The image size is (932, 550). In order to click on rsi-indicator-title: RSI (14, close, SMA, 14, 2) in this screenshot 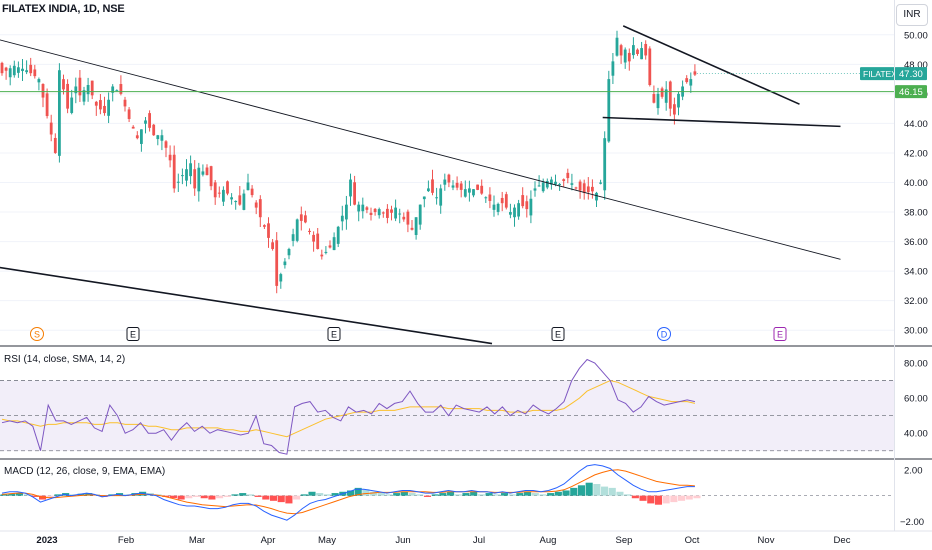, I will do `click(65, 359)`.